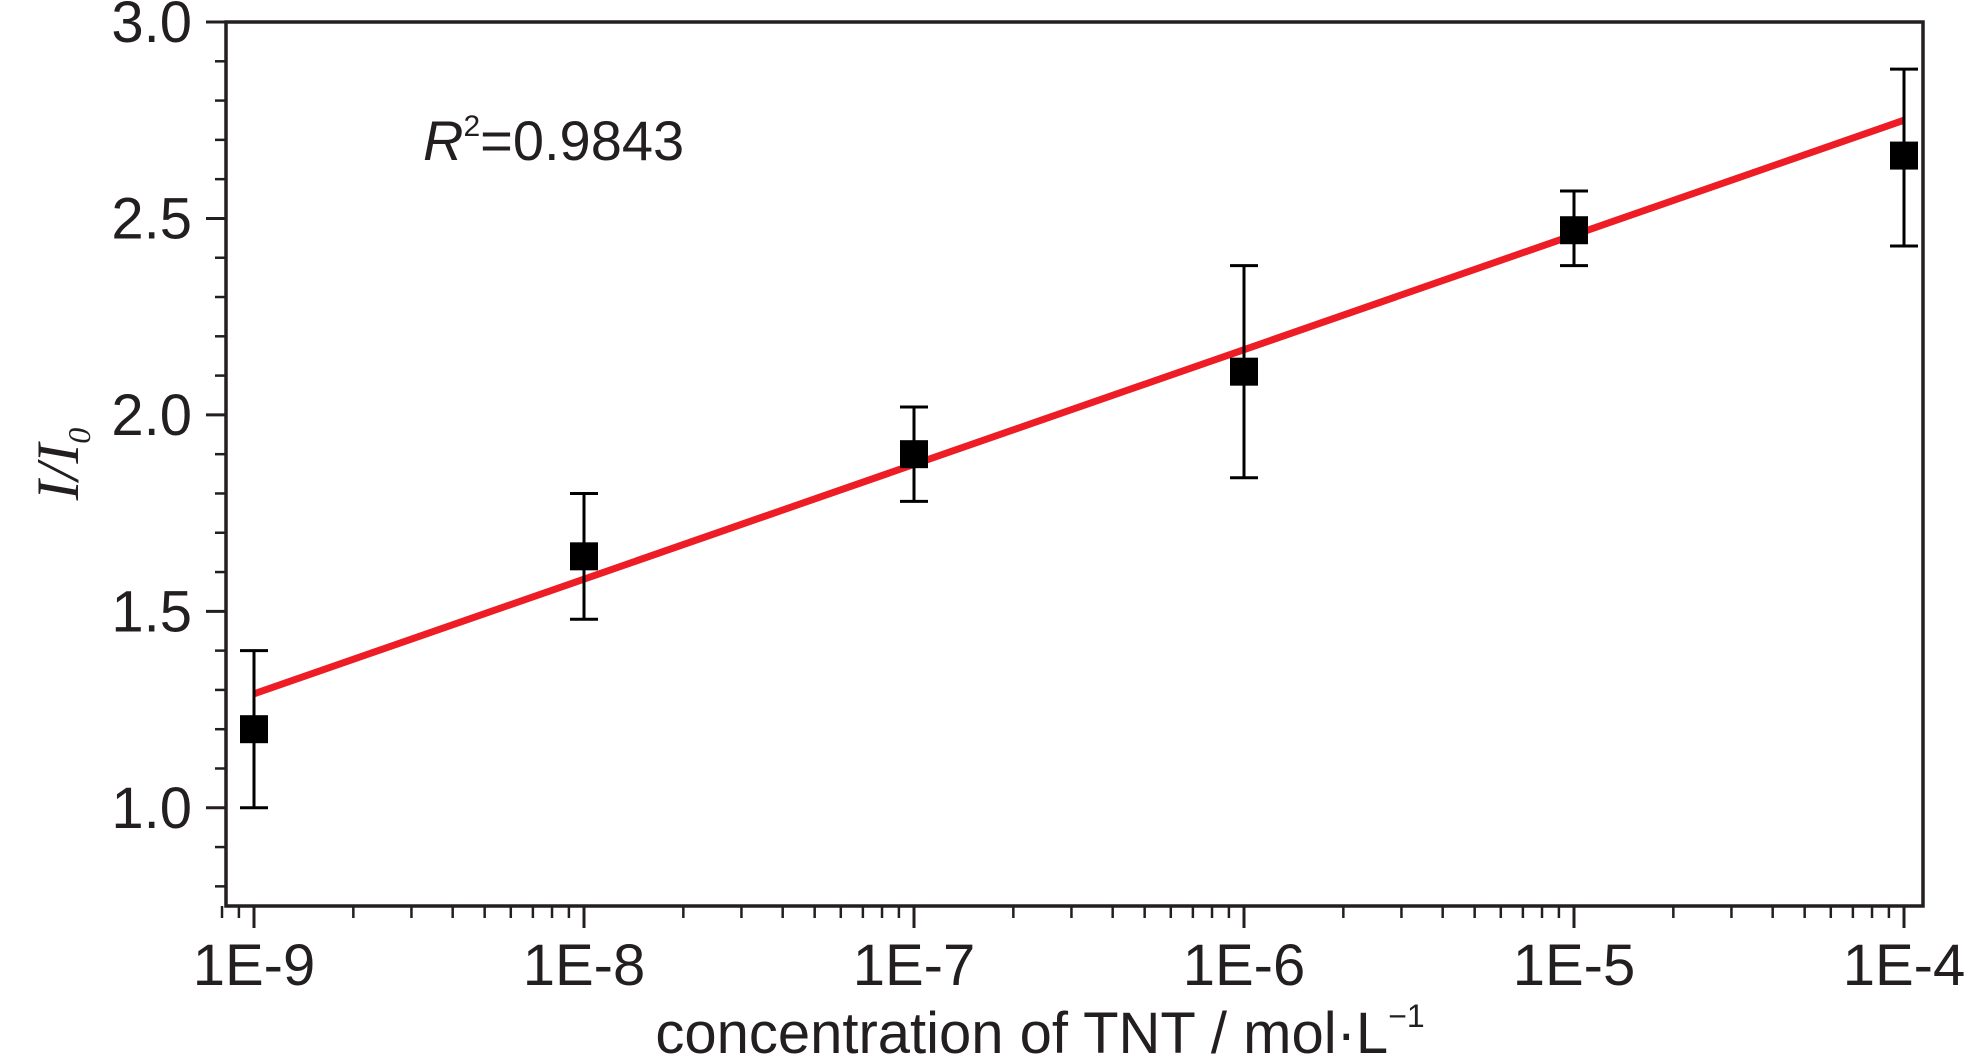 The image size is (1984, 1063). Describe the element at coordinates (1021, 1032) in the screenshot. I see `x-axis-title-main: concentration of TNT / mol·L` at that location.